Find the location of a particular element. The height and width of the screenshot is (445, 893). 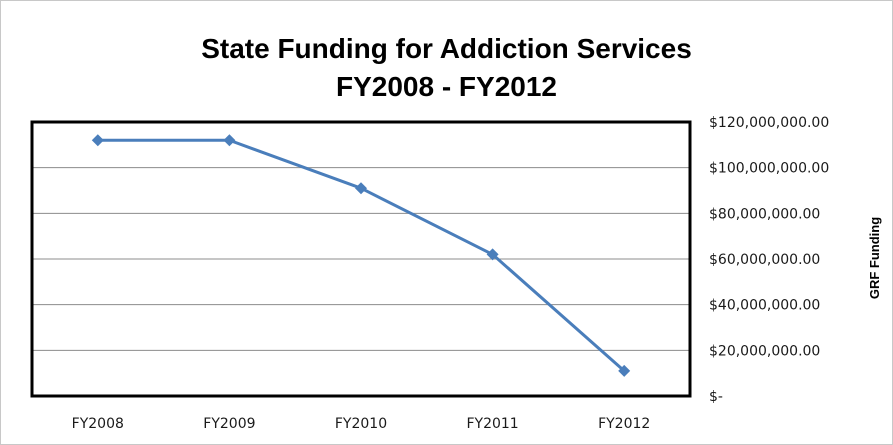

y-tick-label: $40,000,000.00 is located at coordinates (764, 306).